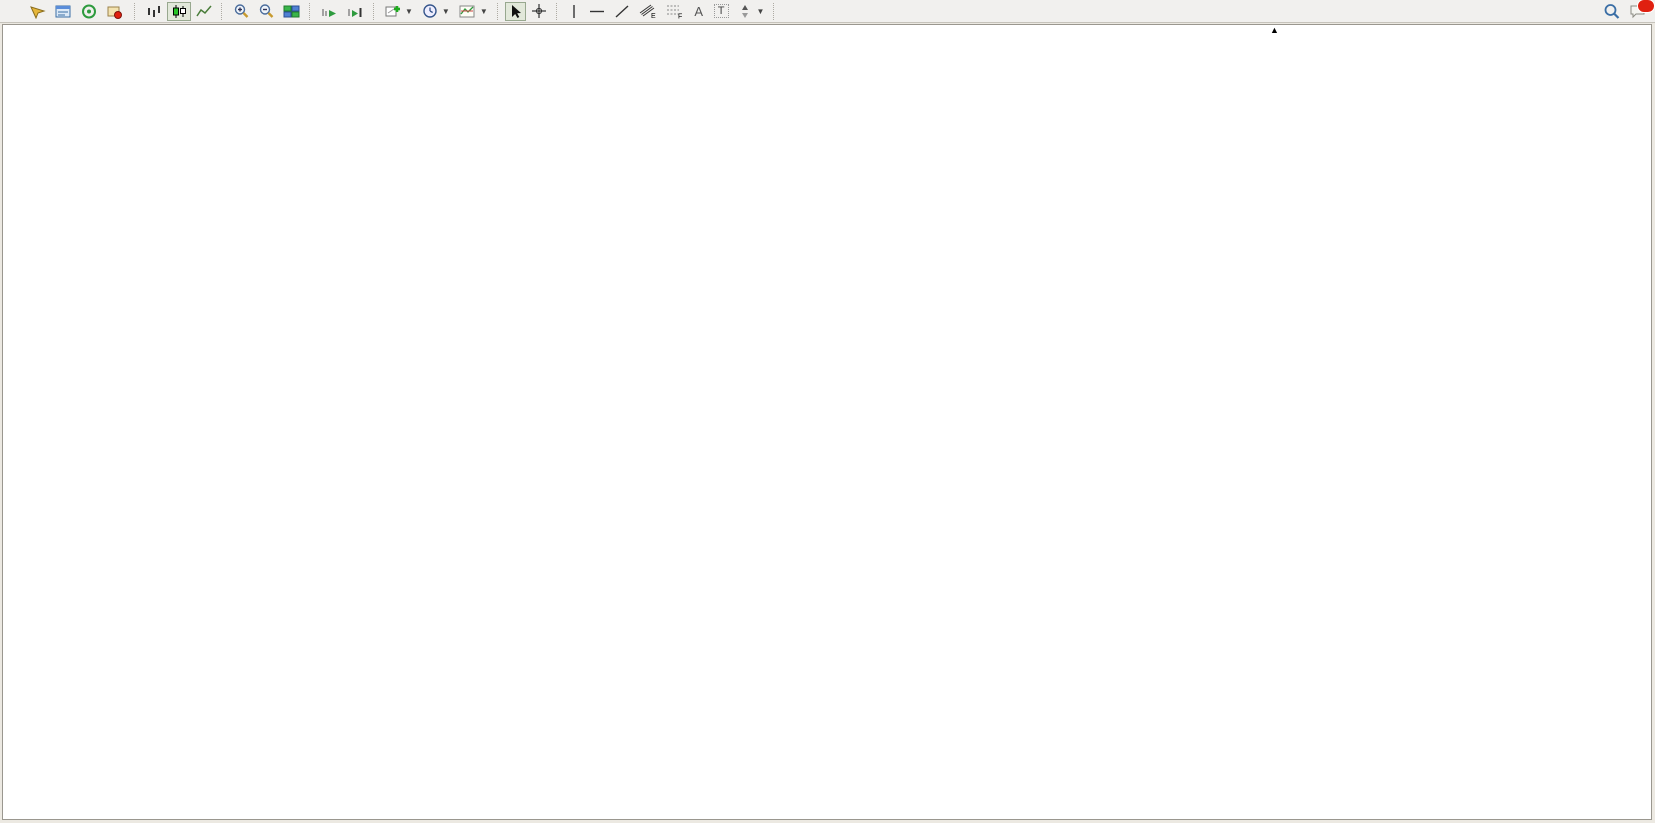 This screenshot has width=1655, height=823. I want to click on channel-icon: E, so click(647, 11).